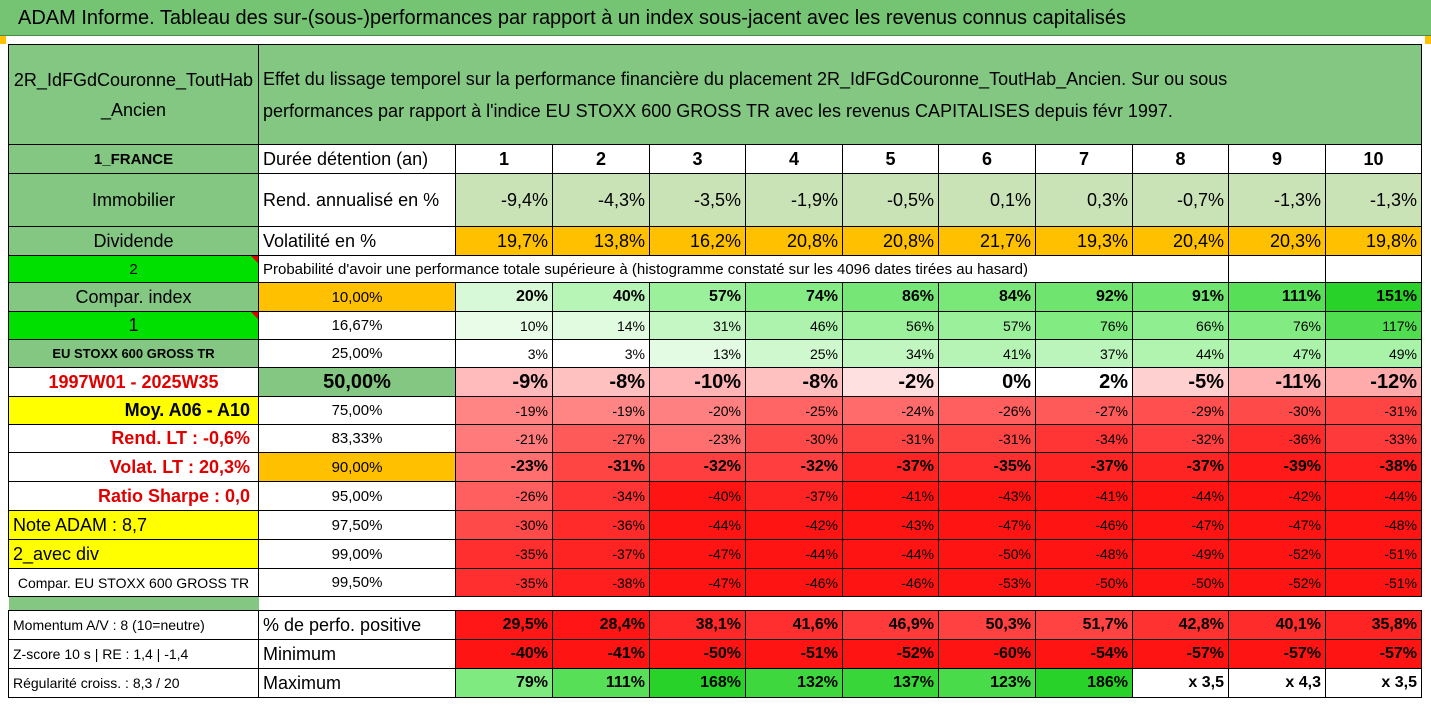  What do you see at coordinates (890, 382) in the screenshot?
I see `quantile-value: -2%` at bounding box center [890, 382].